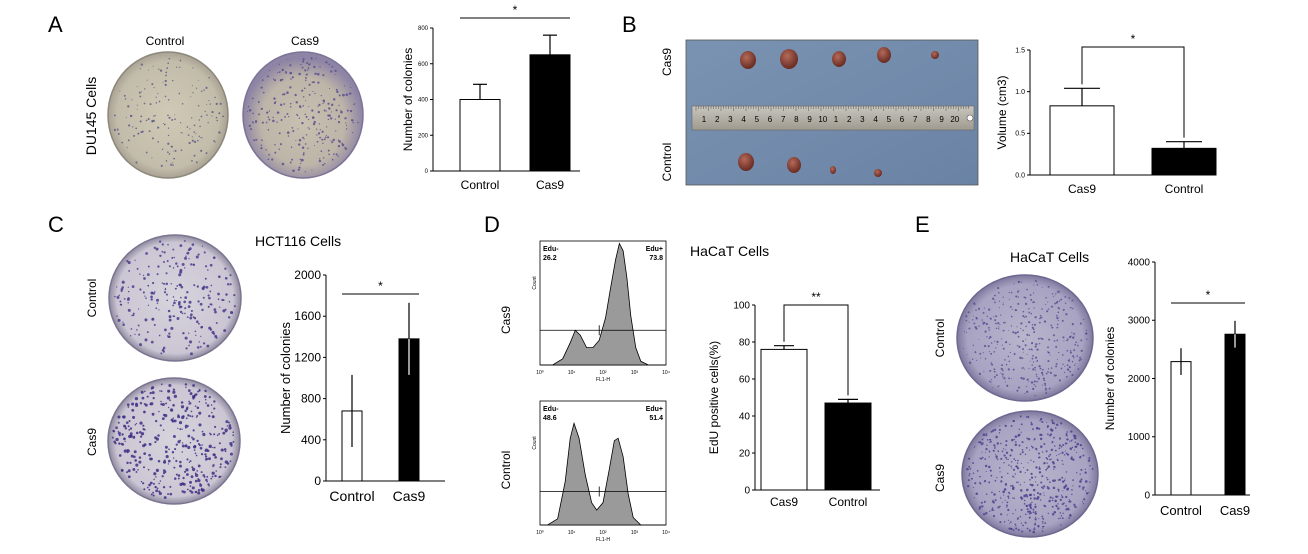  I want to click on x-tick-label: Cas9, so click(550, 185).